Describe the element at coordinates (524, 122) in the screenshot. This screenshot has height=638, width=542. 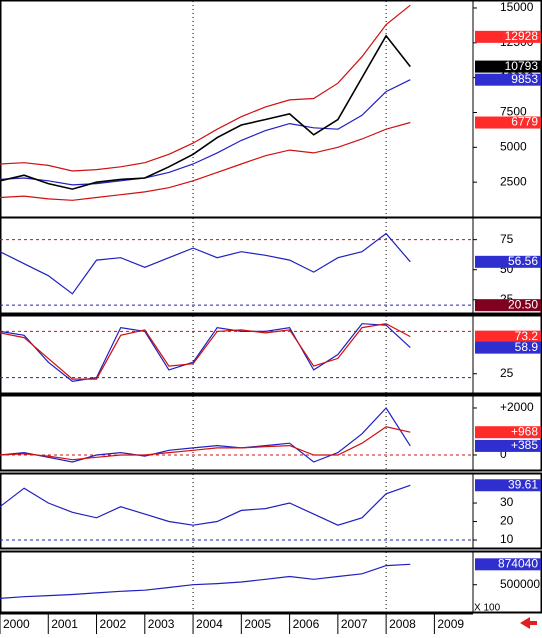
I see `last-value-label: 6779` at that location.